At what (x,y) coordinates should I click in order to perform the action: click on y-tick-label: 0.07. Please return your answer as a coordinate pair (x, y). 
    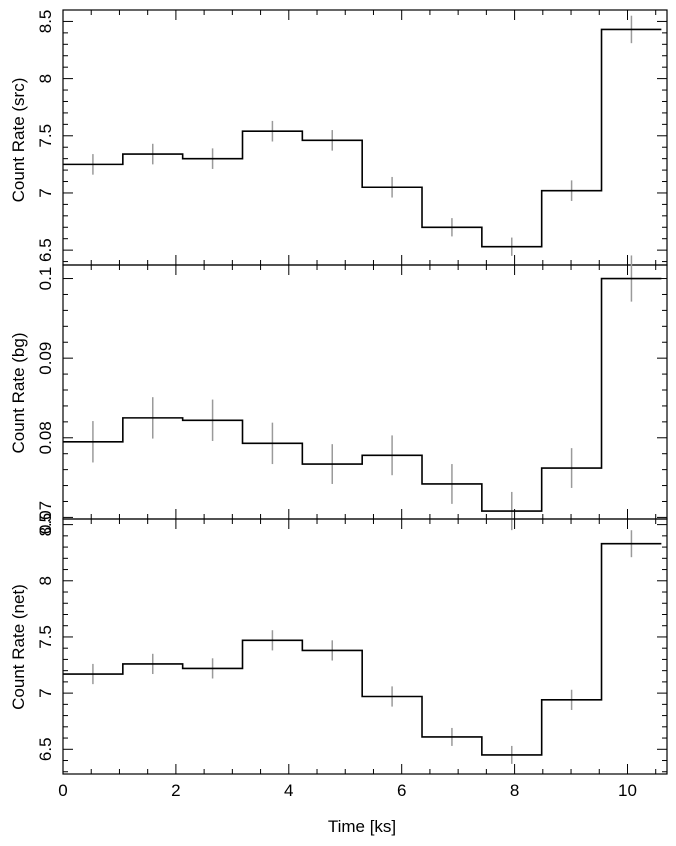
    Looking at the image, I should click on (45, 517).